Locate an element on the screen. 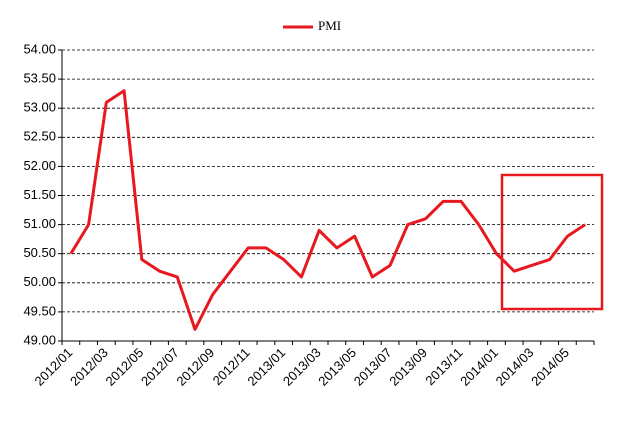  x-tick-label: 2012/05 is located at coordinates (125, 367).